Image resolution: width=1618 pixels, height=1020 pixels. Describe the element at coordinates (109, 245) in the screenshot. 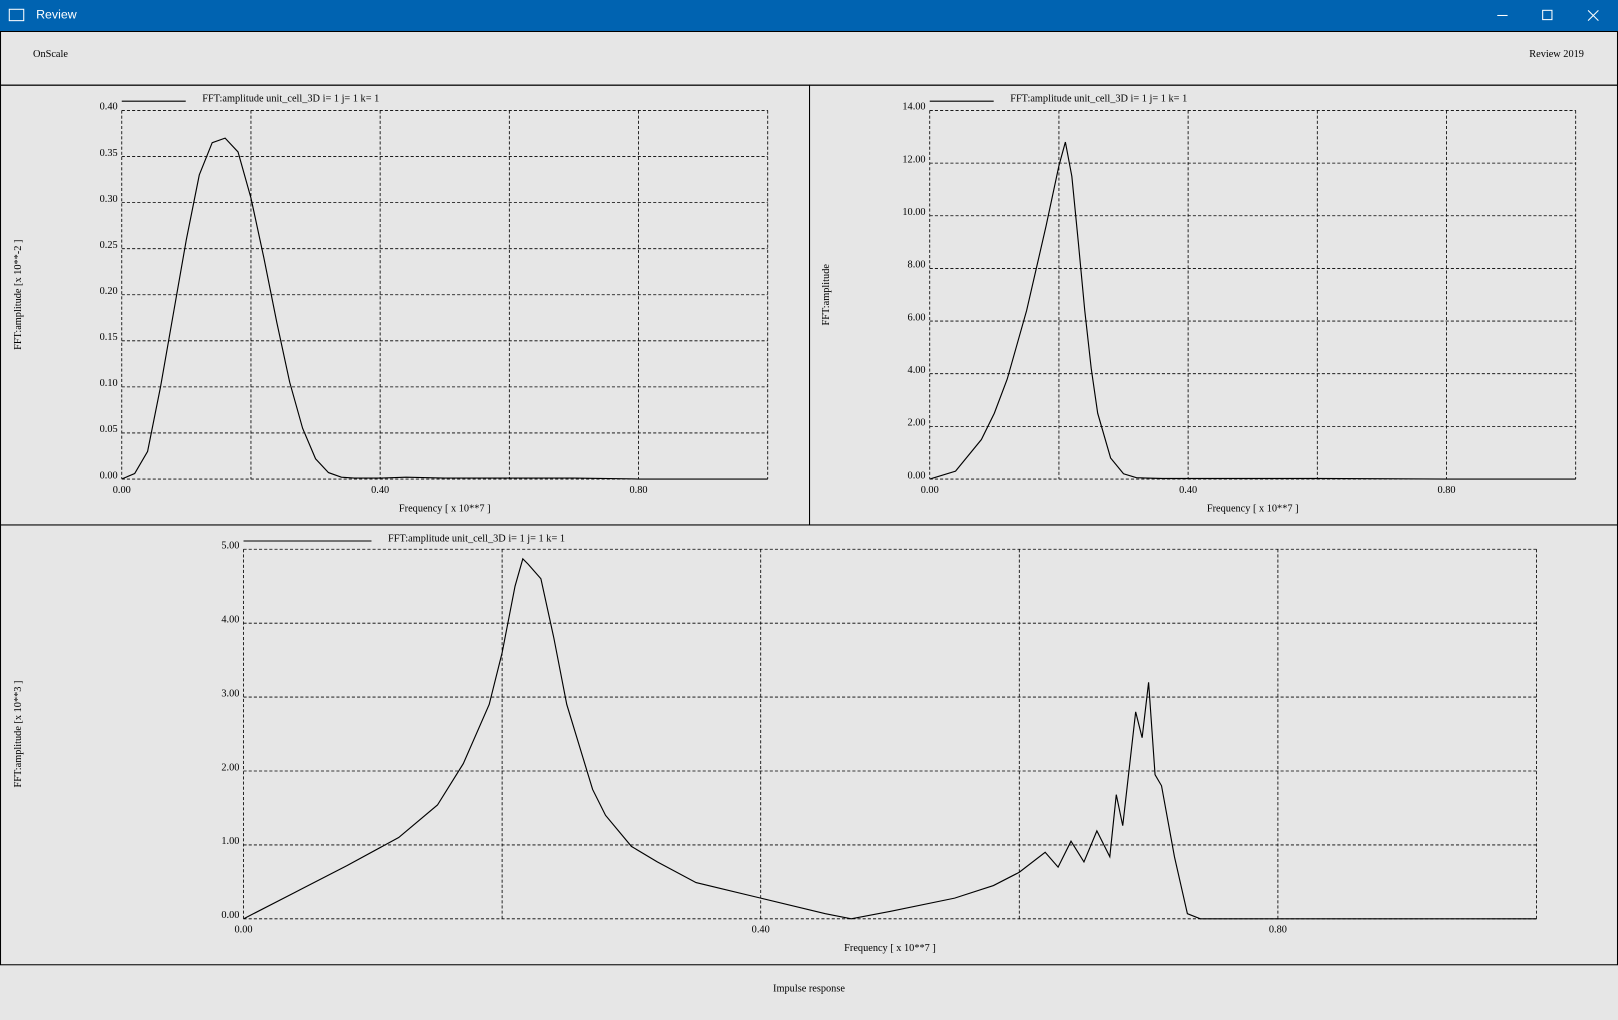

I see `y-tick-label: 0.25` at that location.